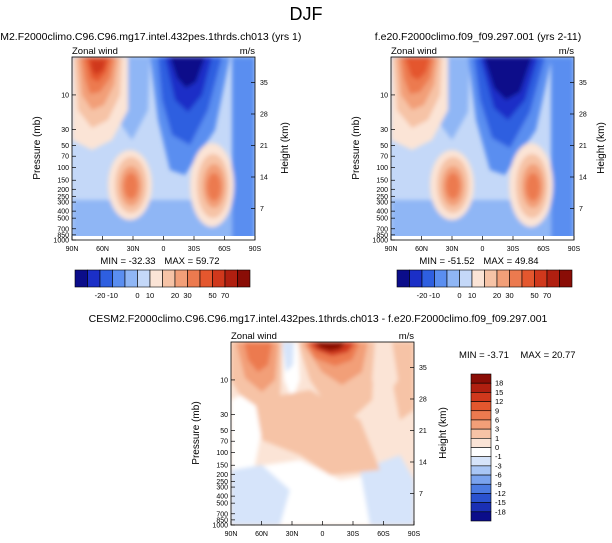 The height and width of the screenshot is (543, 612). What do you see at coordinates (37, 147) in the screenshot?
I see `y-axis-title: Pressure (mb)` at bounding box center [37, 147].